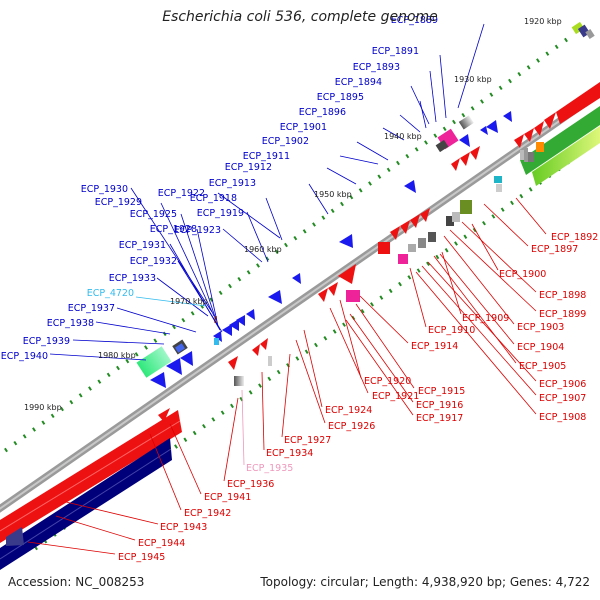 Image resolution: width=600 pixels, height=600 pixels. Describe the element at coordinates (285, 141) in the screenshot. I see `gene-label: ECP_1902` at that location.